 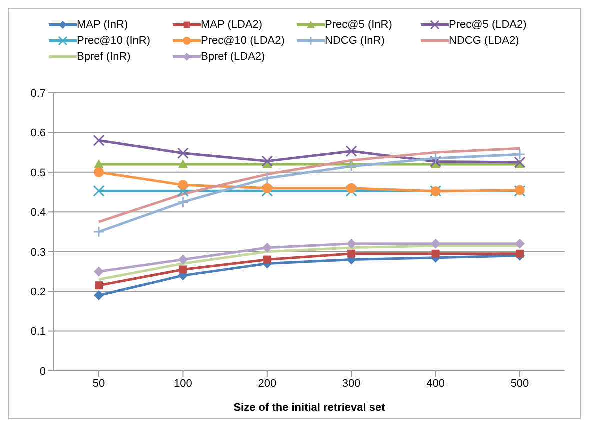 I want to click on legend-label: Bpref (InR), so click(x=104, y=57).